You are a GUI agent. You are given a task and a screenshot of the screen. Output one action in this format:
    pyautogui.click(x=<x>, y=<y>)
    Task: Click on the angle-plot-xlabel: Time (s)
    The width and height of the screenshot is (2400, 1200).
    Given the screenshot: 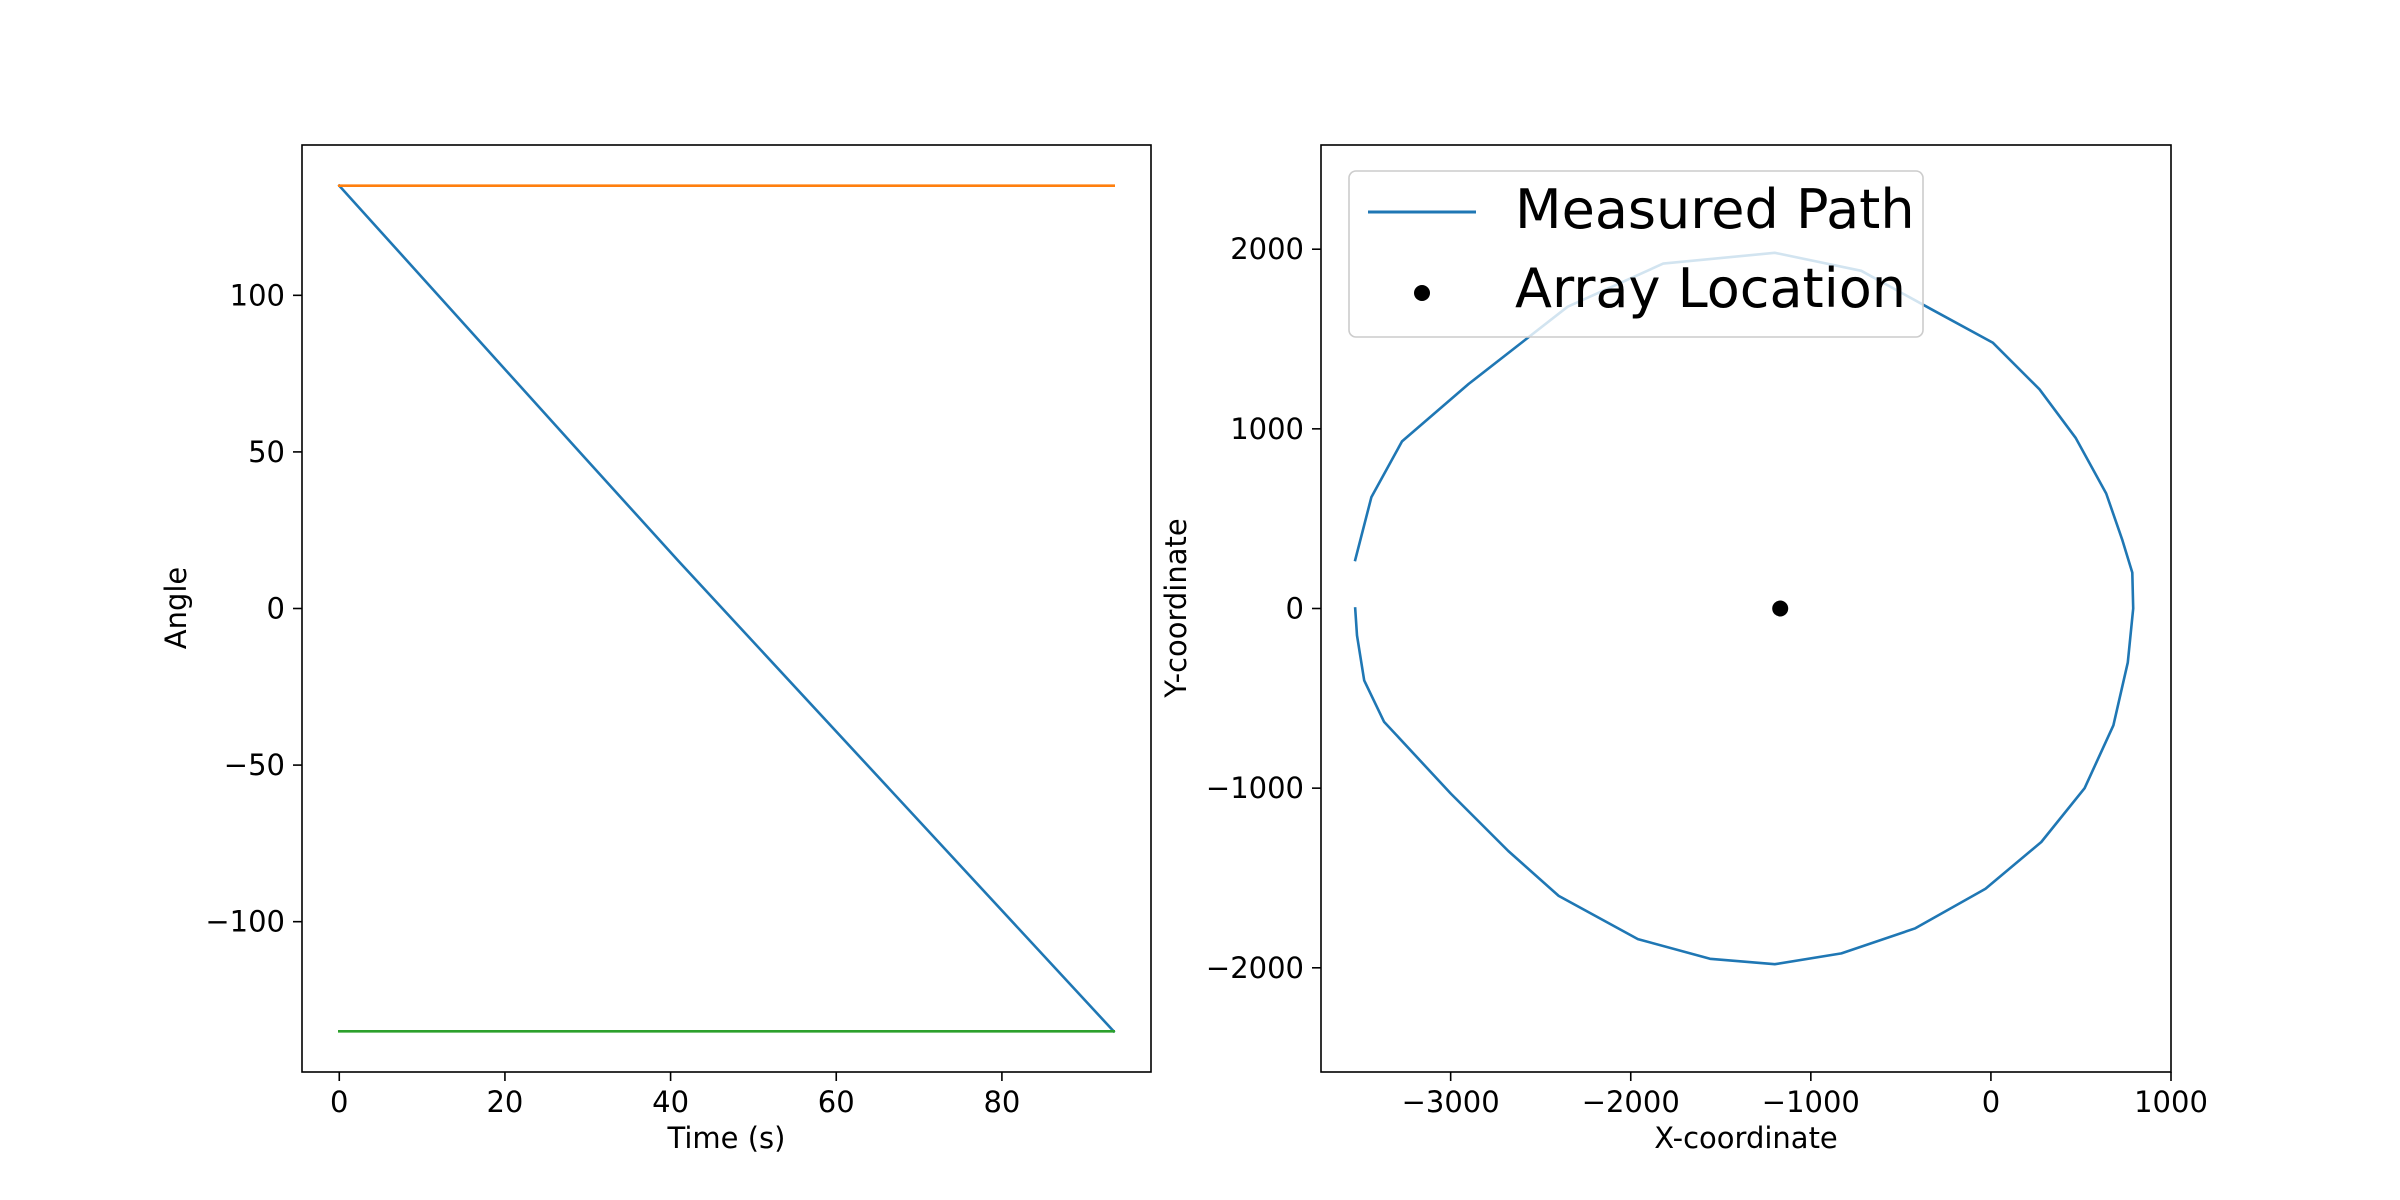 What is the action you would take?
    pyautogui.click(x=726, y=1138)
    